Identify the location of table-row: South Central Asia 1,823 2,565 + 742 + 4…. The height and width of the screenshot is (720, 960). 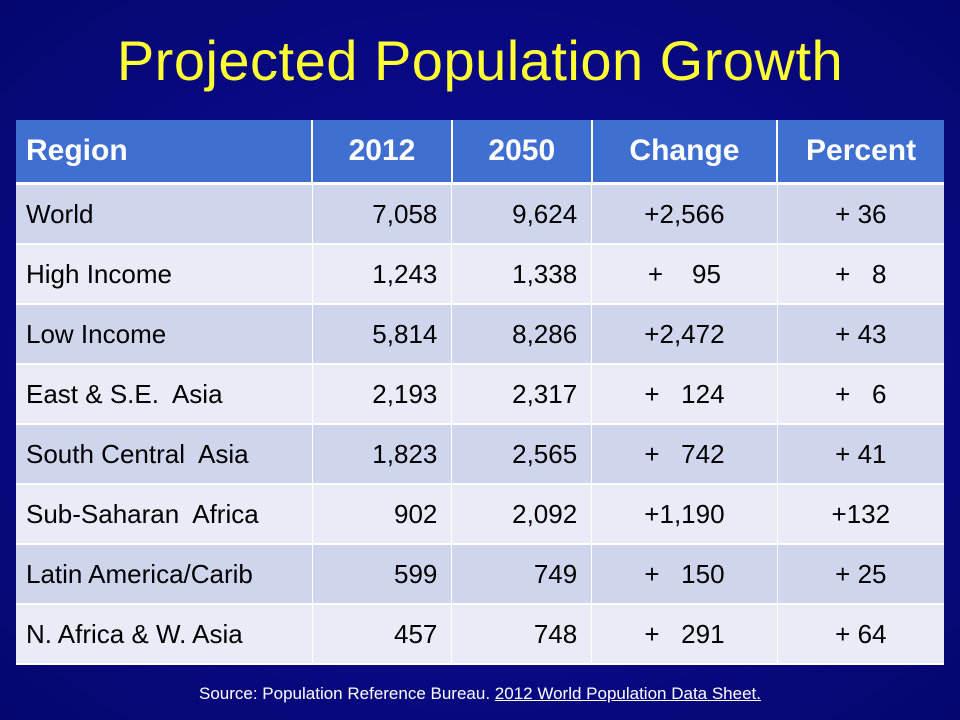
(480, 454).